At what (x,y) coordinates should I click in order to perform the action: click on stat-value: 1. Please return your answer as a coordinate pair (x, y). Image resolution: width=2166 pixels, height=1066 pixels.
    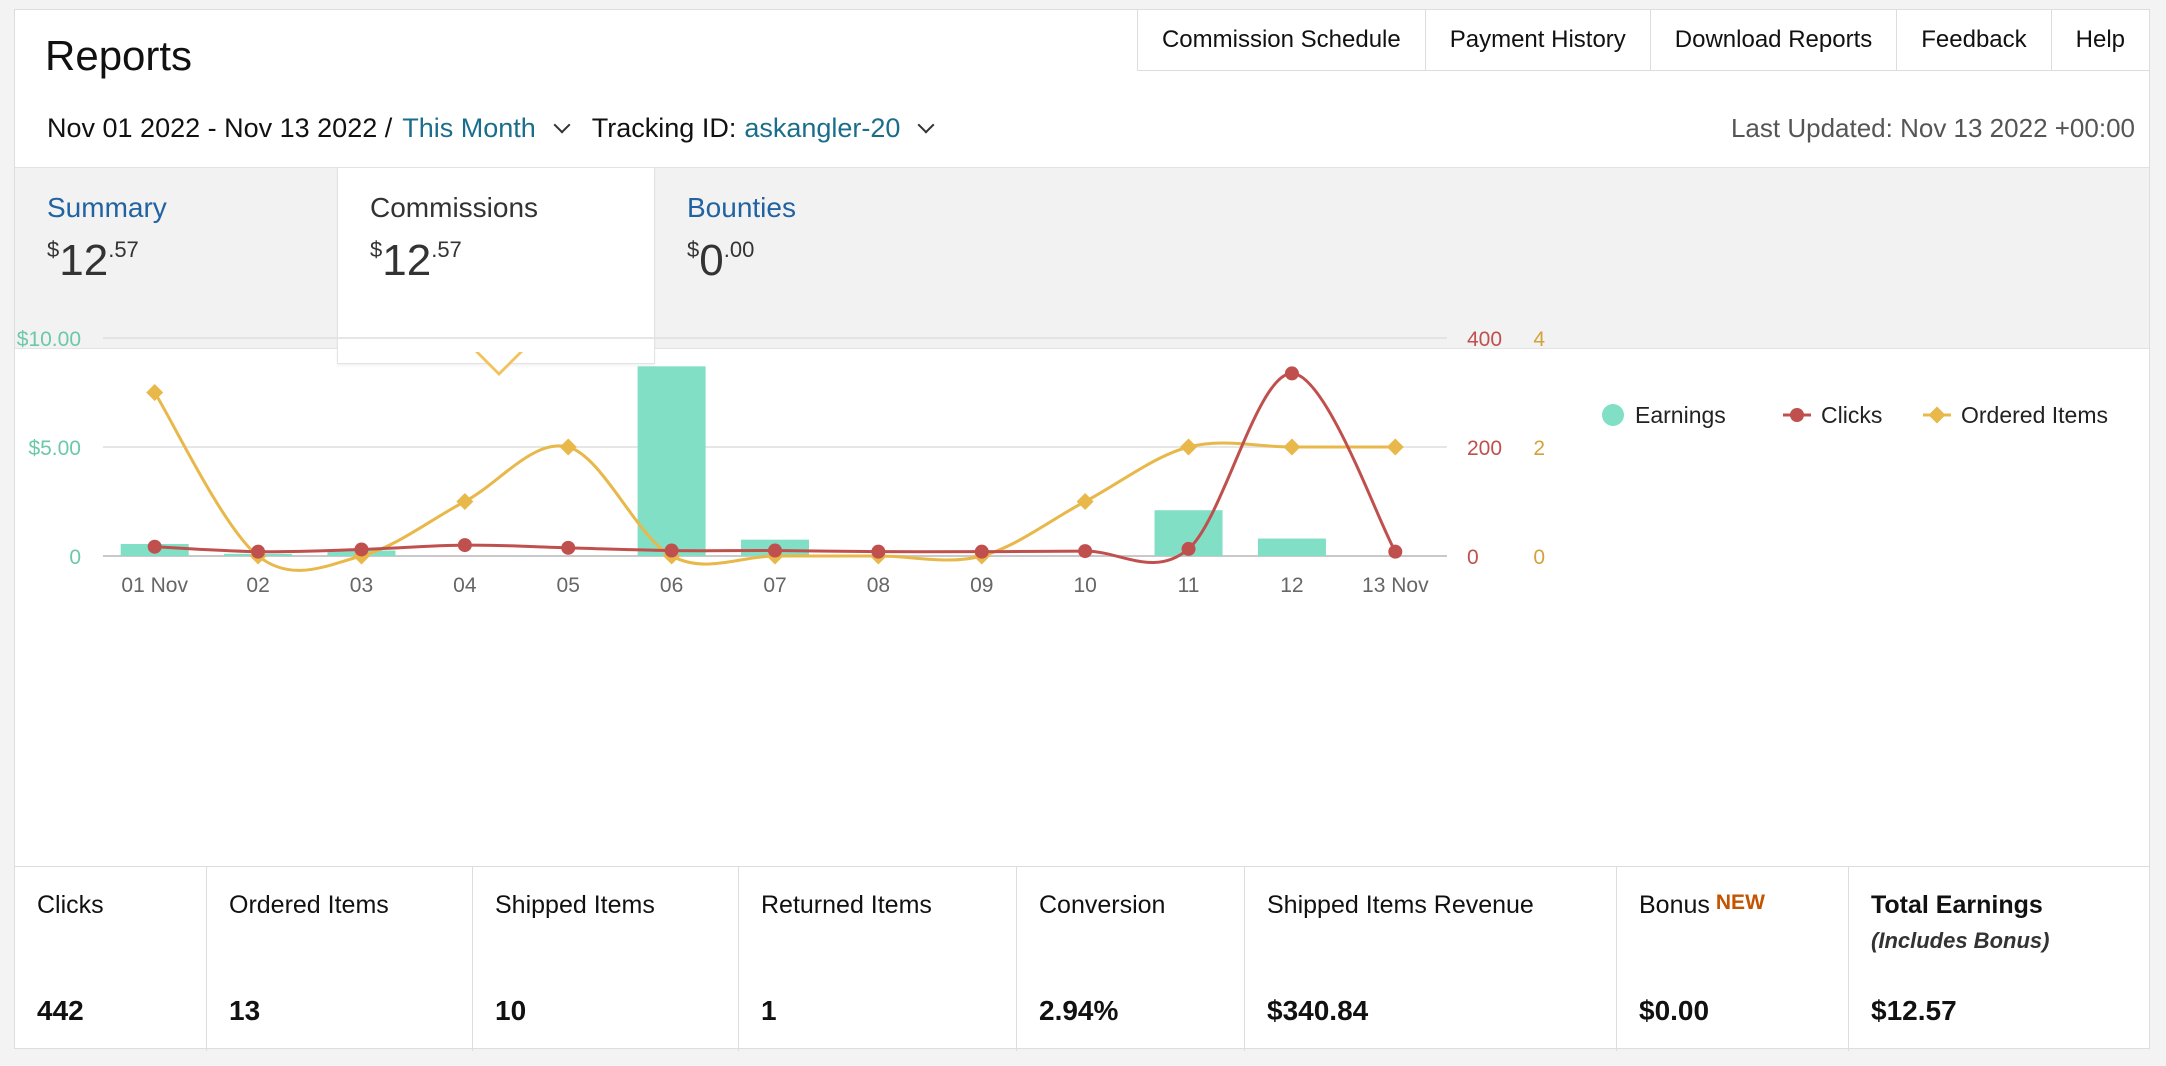
    Looking at the image, I should click on (769, 1010).